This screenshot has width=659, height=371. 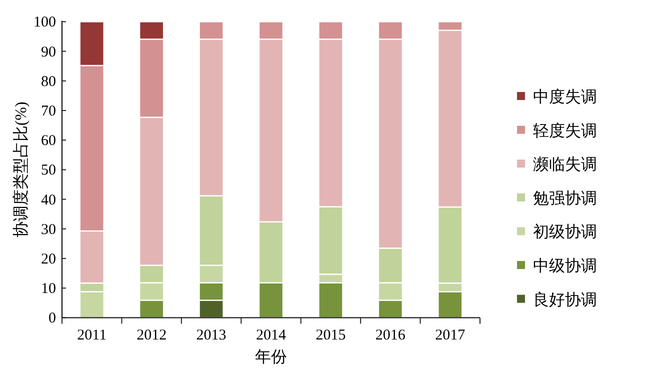 I want to click on x-tick-label: 2016, so click(x=390, y=336).